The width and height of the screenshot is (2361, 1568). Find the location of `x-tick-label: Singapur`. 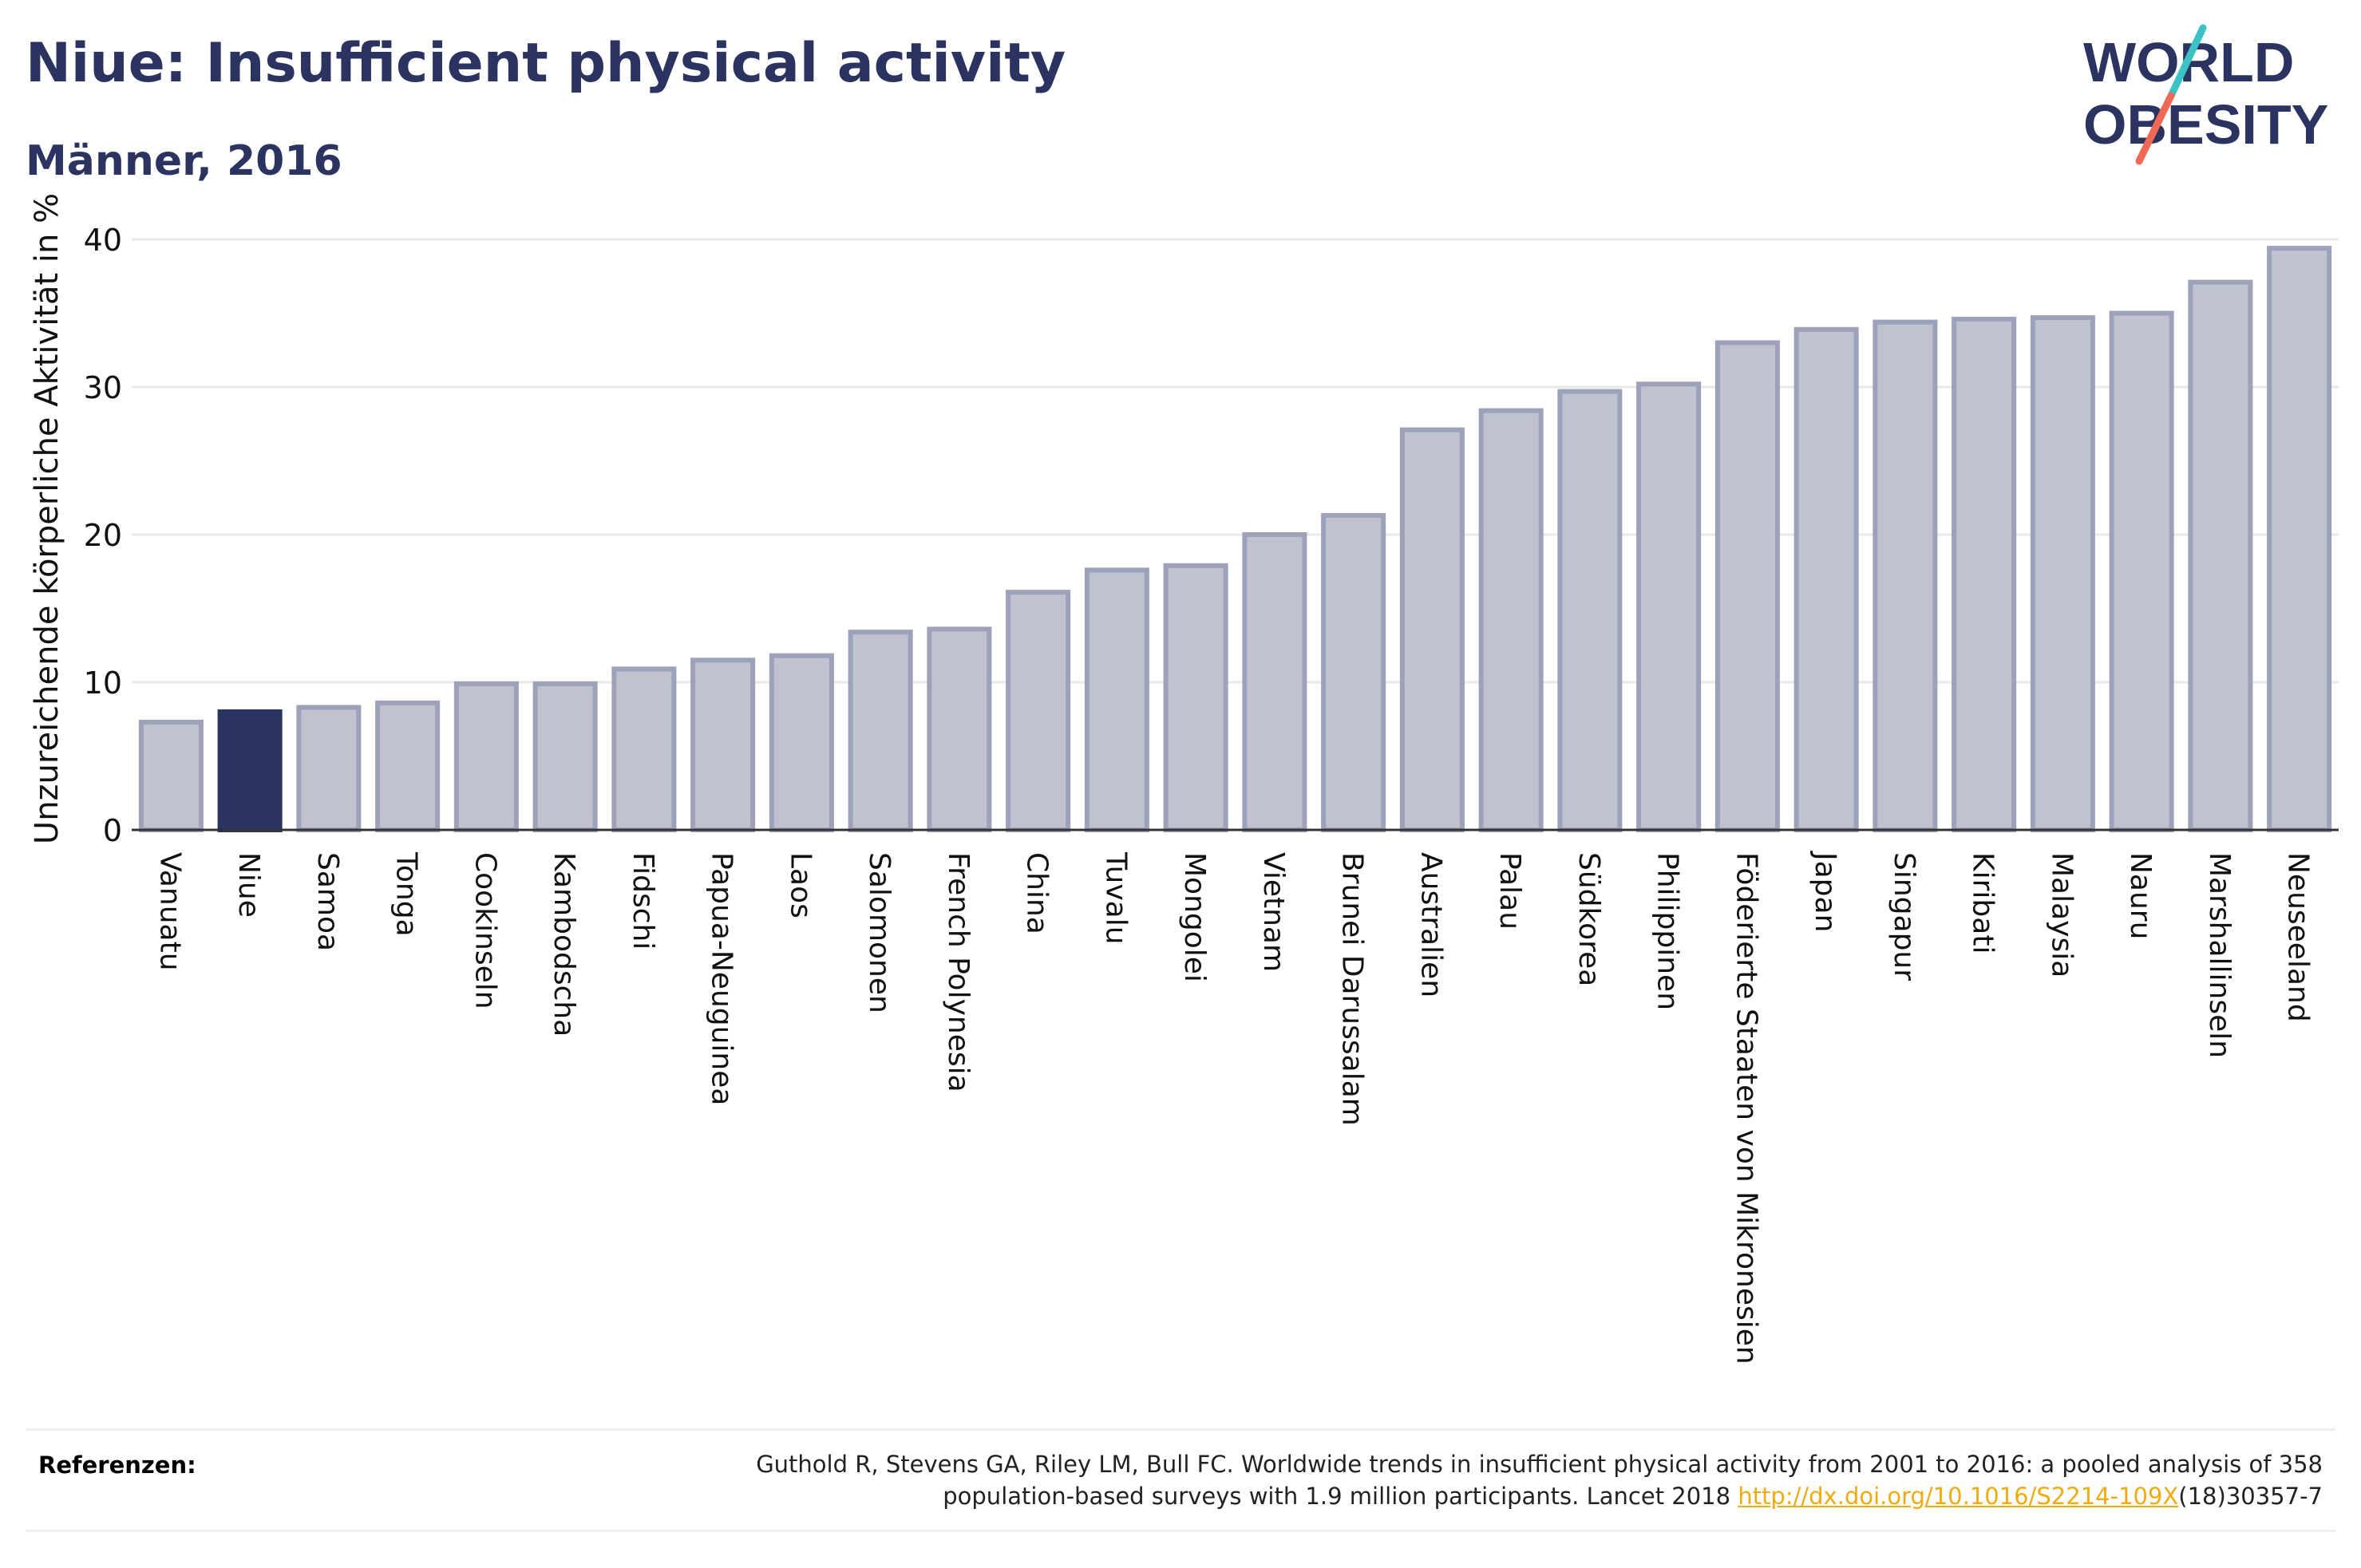

x-tick-label: Singapur is located at coordinates (1904, 916).